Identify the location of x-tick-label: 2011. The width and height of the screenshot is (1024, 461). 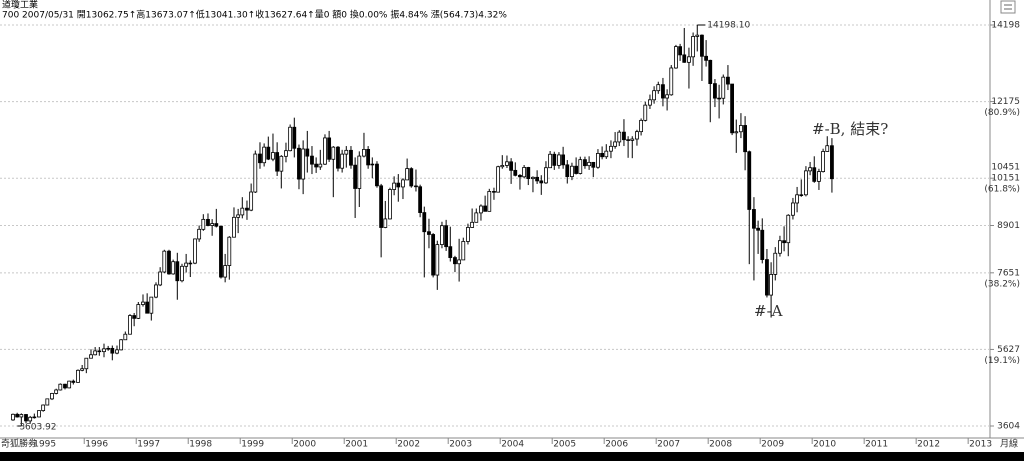
(876, 445).